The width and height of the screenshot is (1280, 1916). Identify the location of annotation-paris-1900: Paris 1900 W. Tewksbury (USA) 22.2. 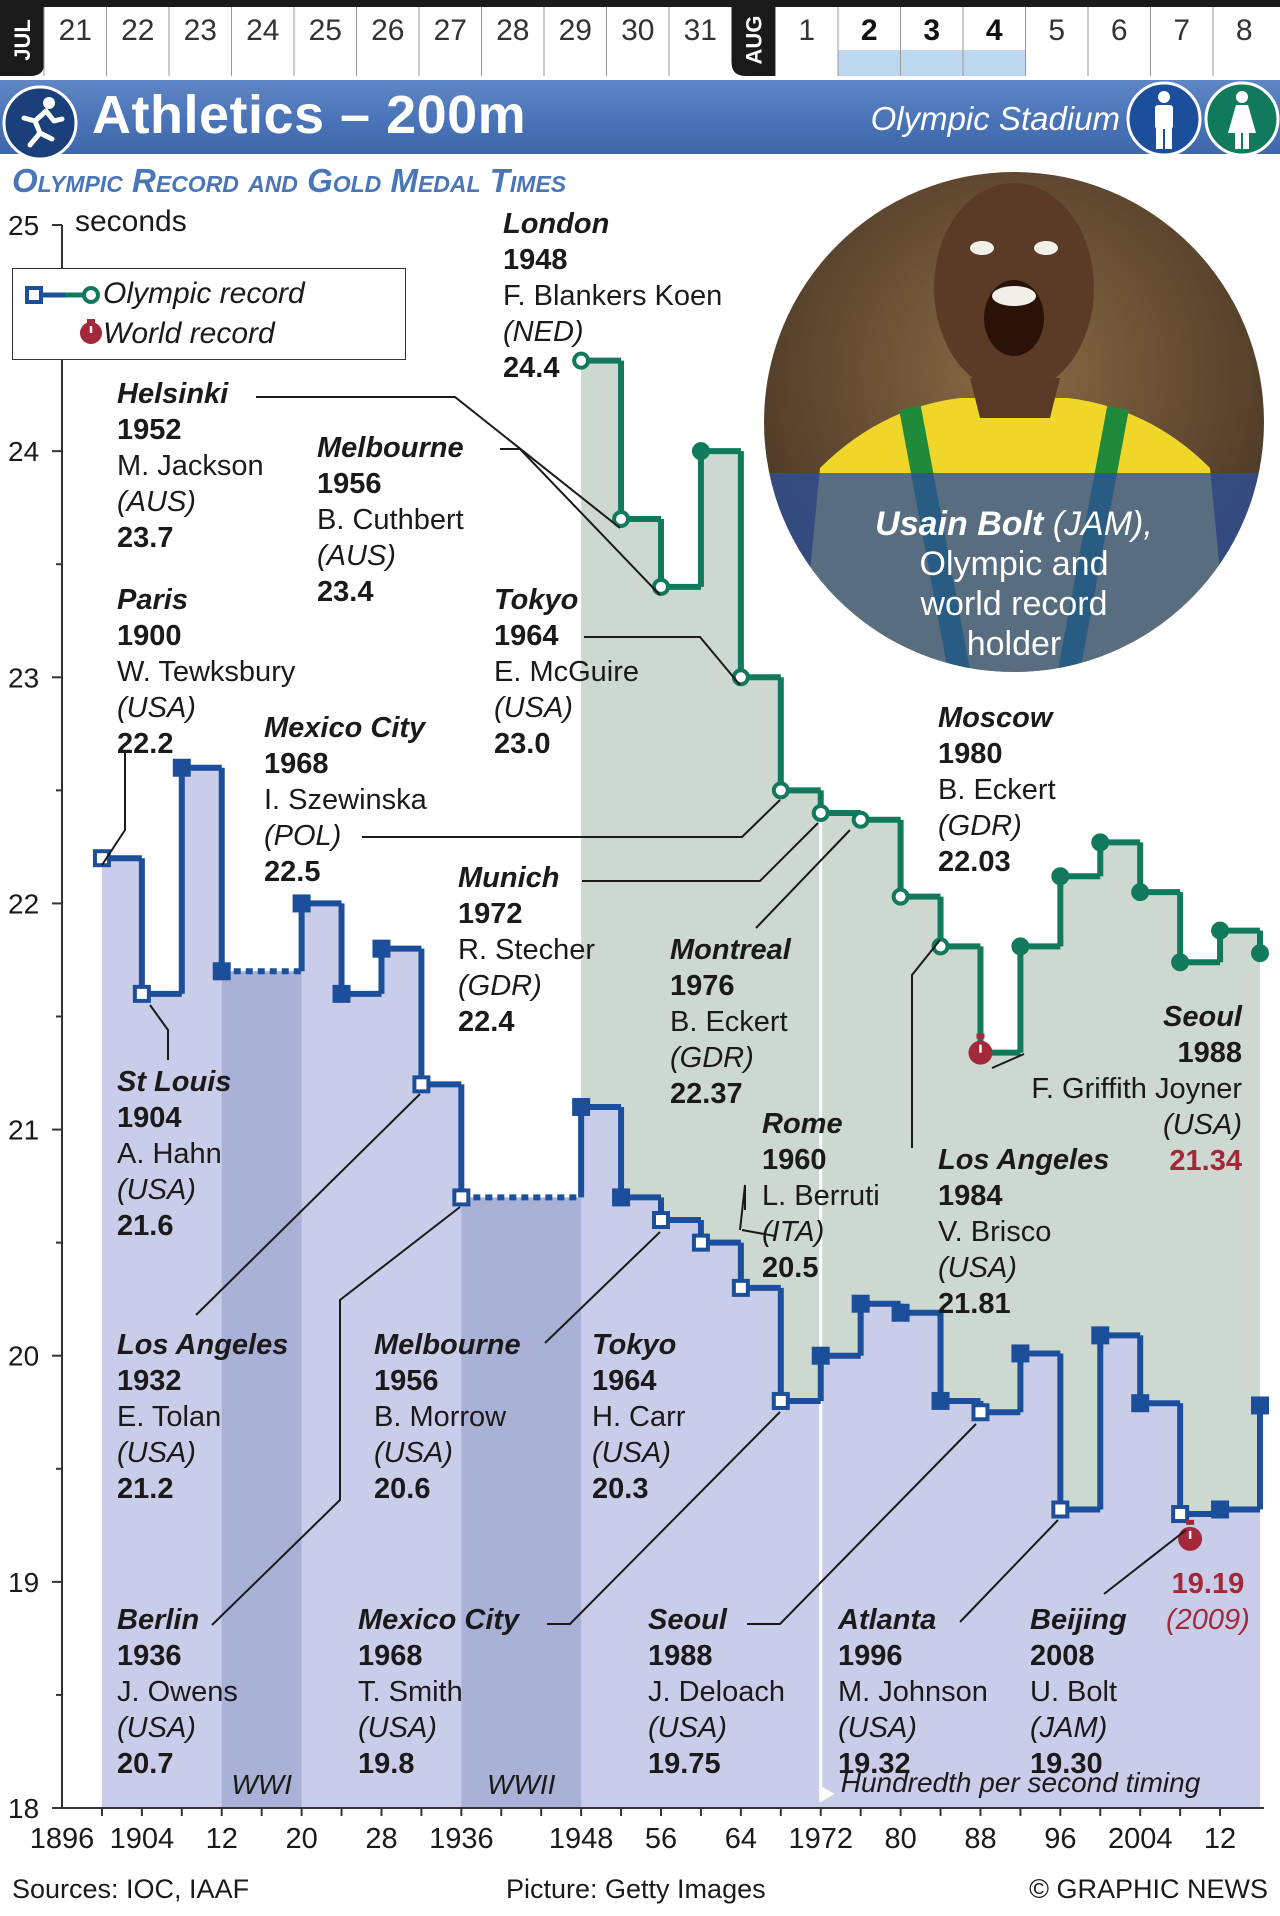
(206, 672).